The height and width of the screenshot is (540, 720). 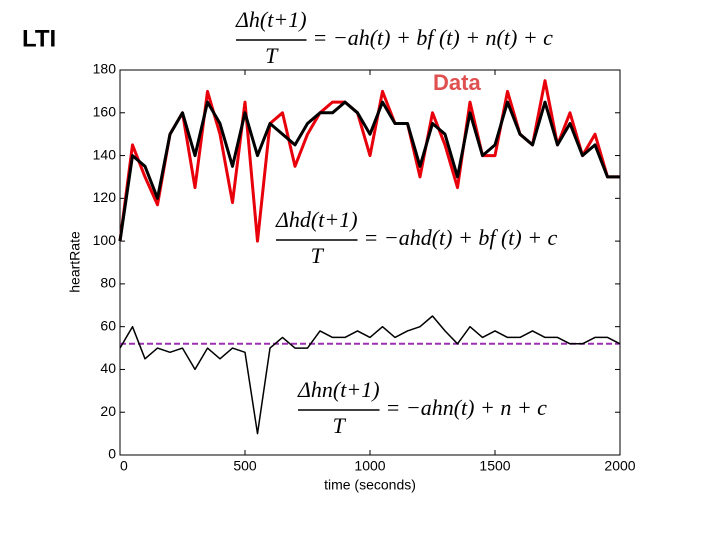 What do you see at coordinates (245, 466) in the screenshot?
I see `x-tick-label: 500` at bounding box center [245, 466].